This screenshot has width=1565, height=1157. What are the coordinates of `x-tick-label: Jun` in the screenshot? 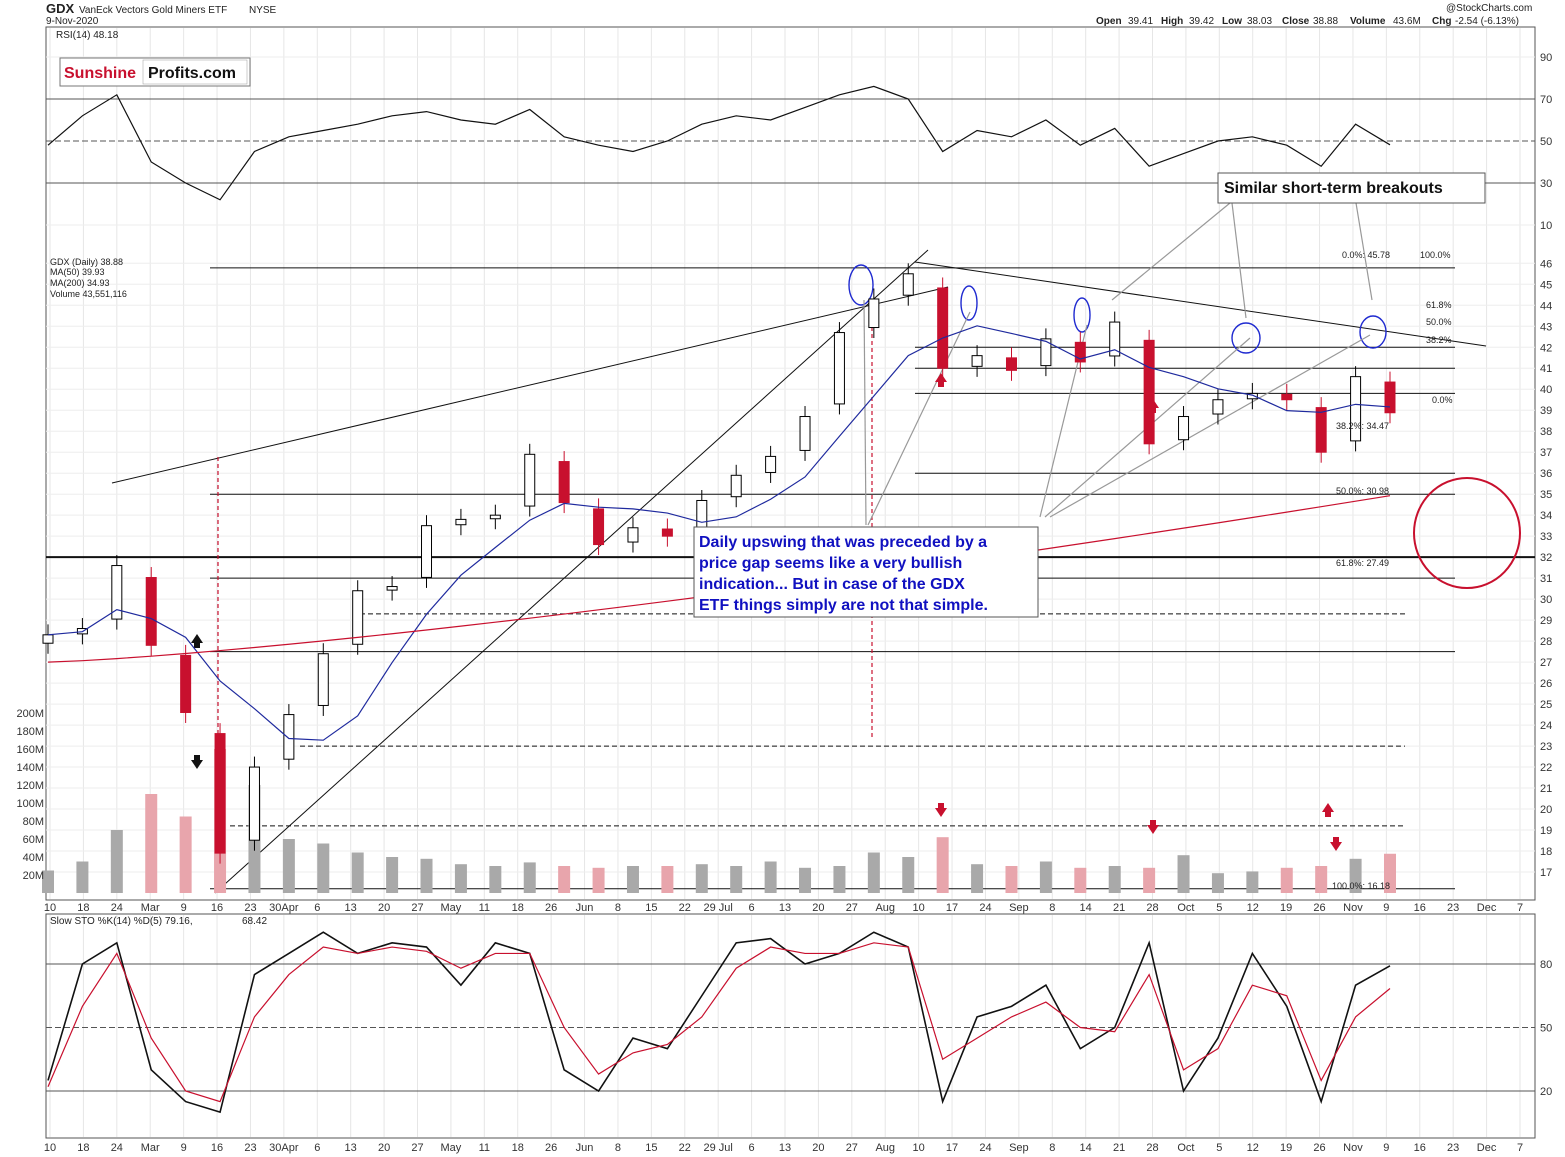 It's located at (585, 908).